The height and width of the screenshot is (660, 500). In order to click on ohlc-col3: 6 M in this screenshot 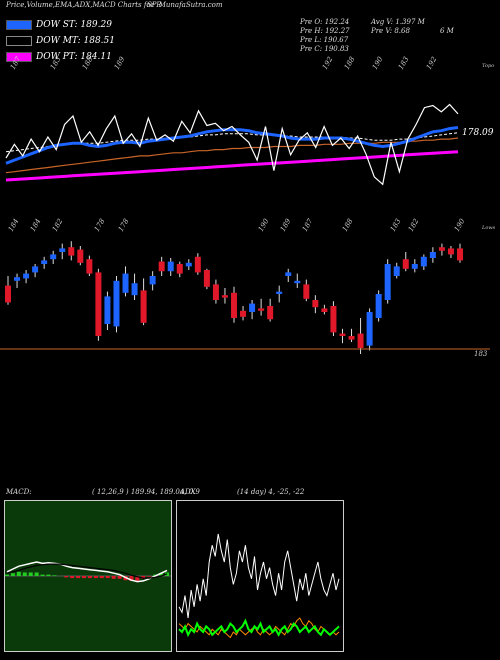, I will do `click(447, 31)`.